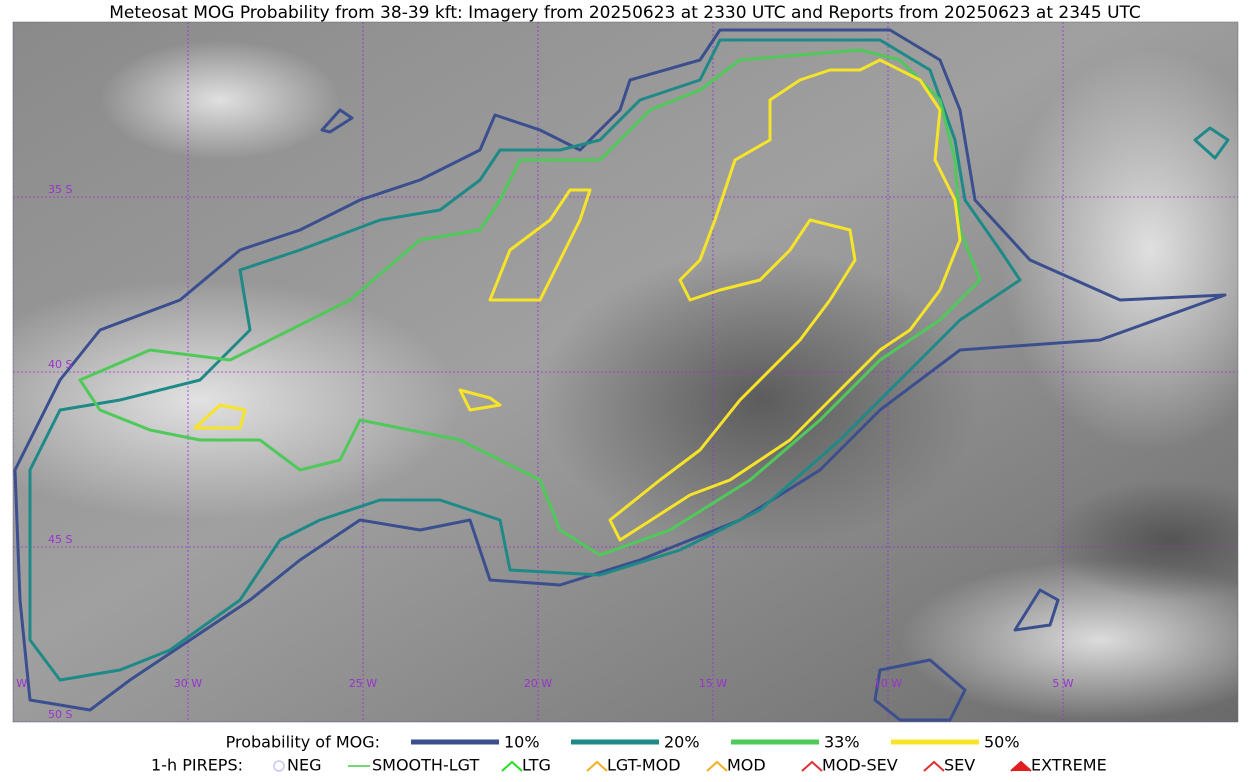 The image size is (1250, 782). I want to click on longitude-label: 10 W, so click(888, 683).